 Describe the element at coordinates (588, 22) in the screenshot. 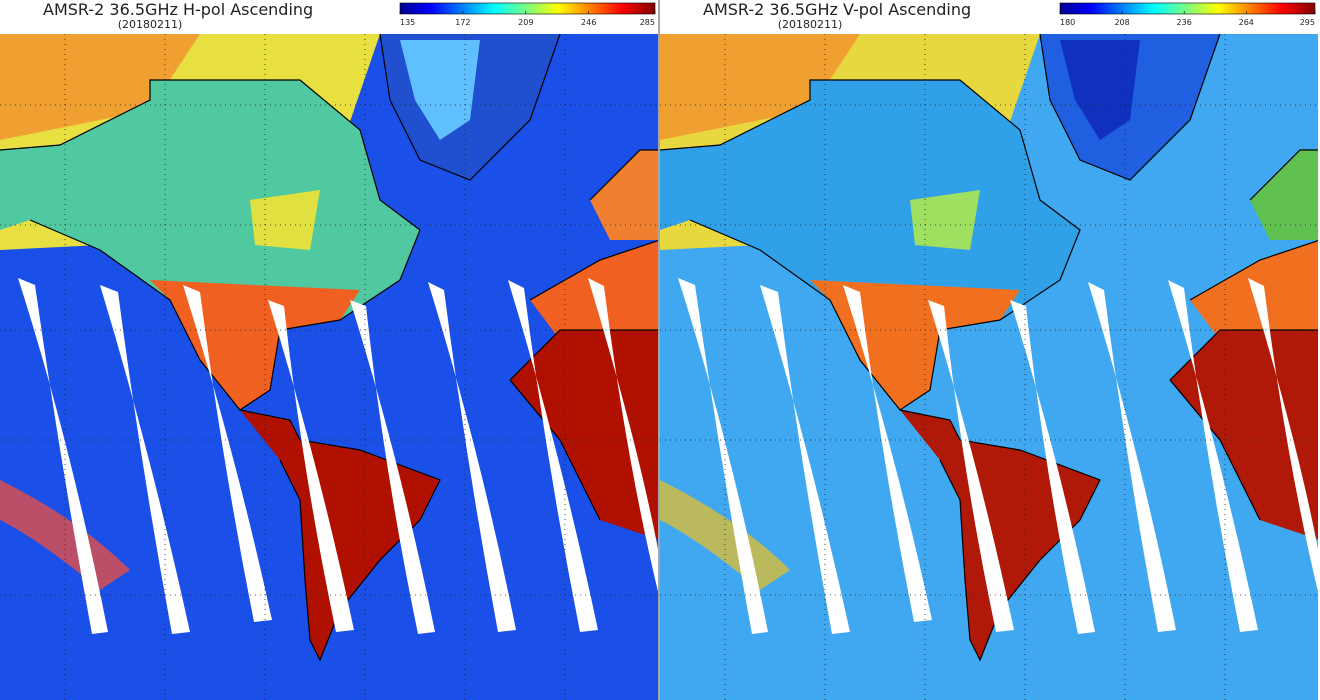

I see `colorbar-label: 246` at that location.